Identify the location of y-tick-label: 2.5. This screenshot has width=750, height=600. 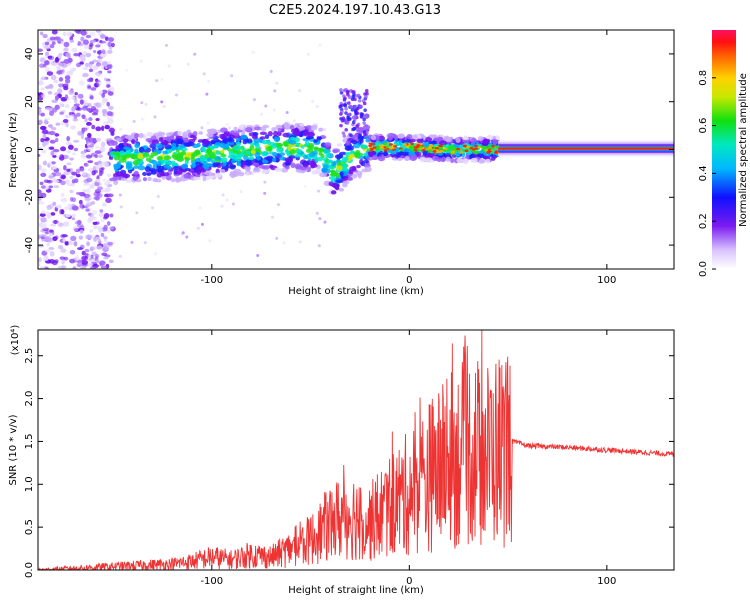
(29, 356).